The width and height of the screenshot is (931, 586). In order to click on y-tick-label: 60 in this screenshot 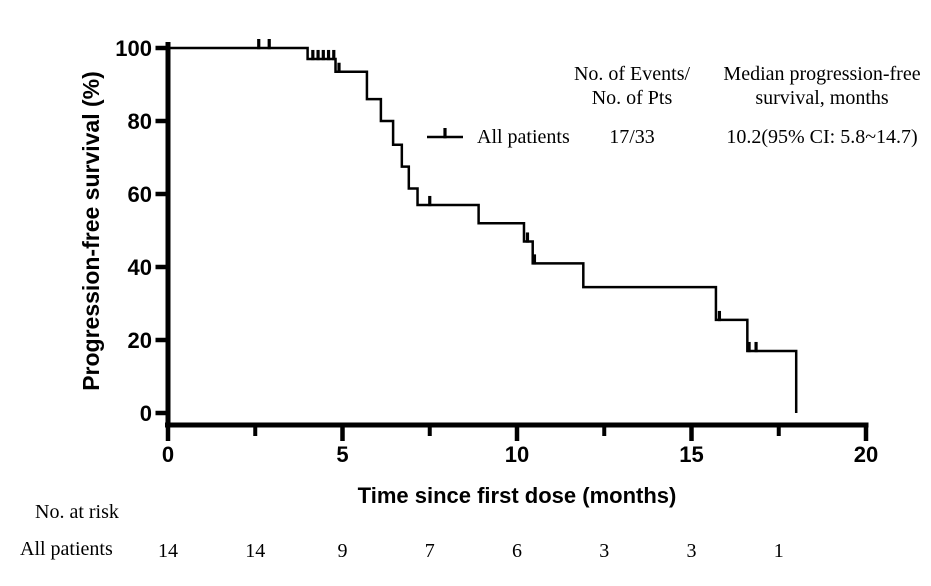, I will do `click(140, 194)`.